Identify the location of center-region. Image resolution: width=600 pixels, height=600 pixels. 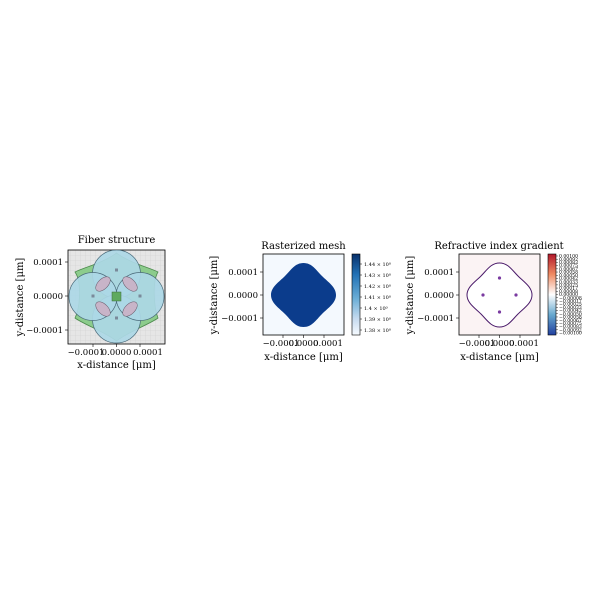
(116, 296).